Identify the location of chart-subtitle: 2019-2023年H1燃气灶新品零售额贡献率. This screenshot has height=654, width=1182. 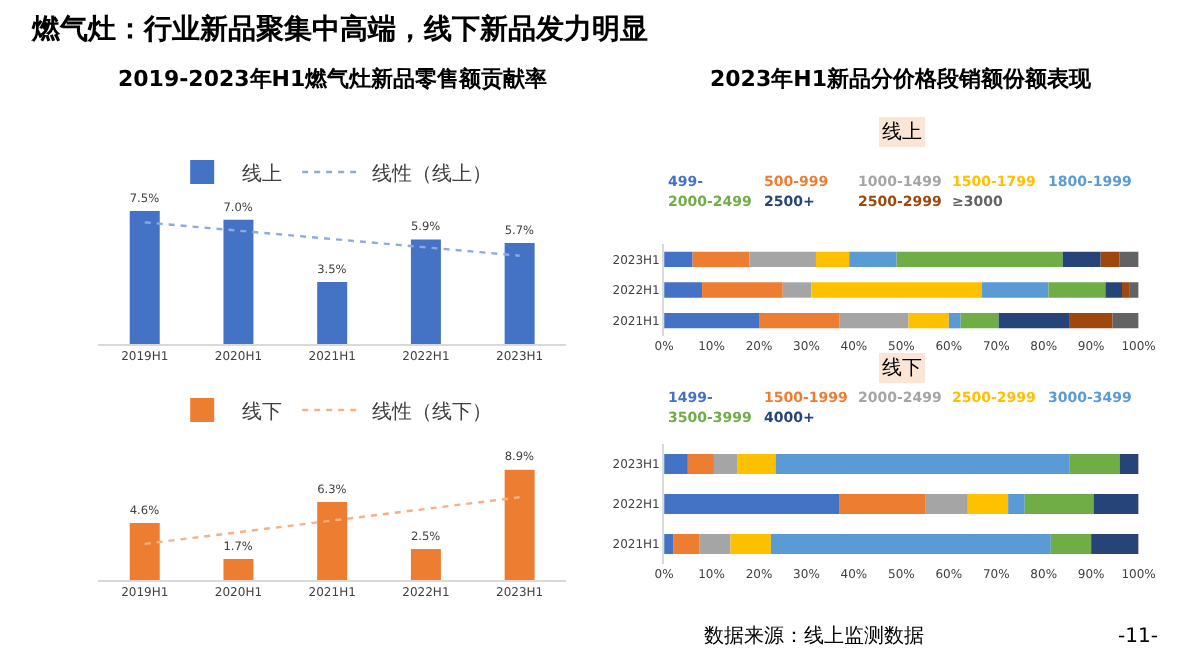
(333, 79).